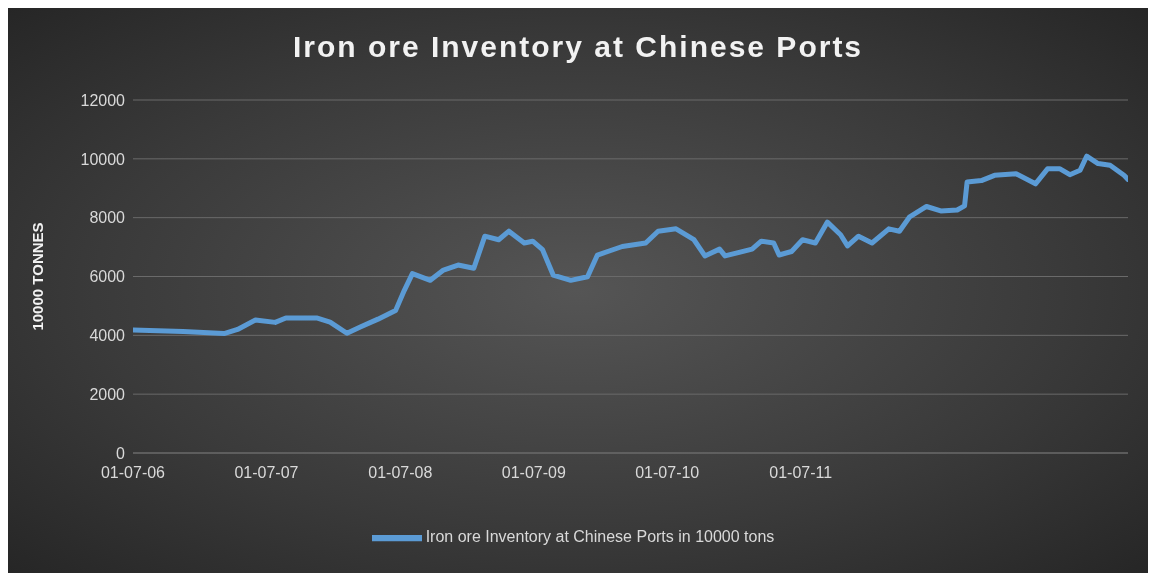 Image resolution: width=1156 pixels, height=581 pixels. I want to click on y-axis-title: 10000 TONNES, so click(38, 276).